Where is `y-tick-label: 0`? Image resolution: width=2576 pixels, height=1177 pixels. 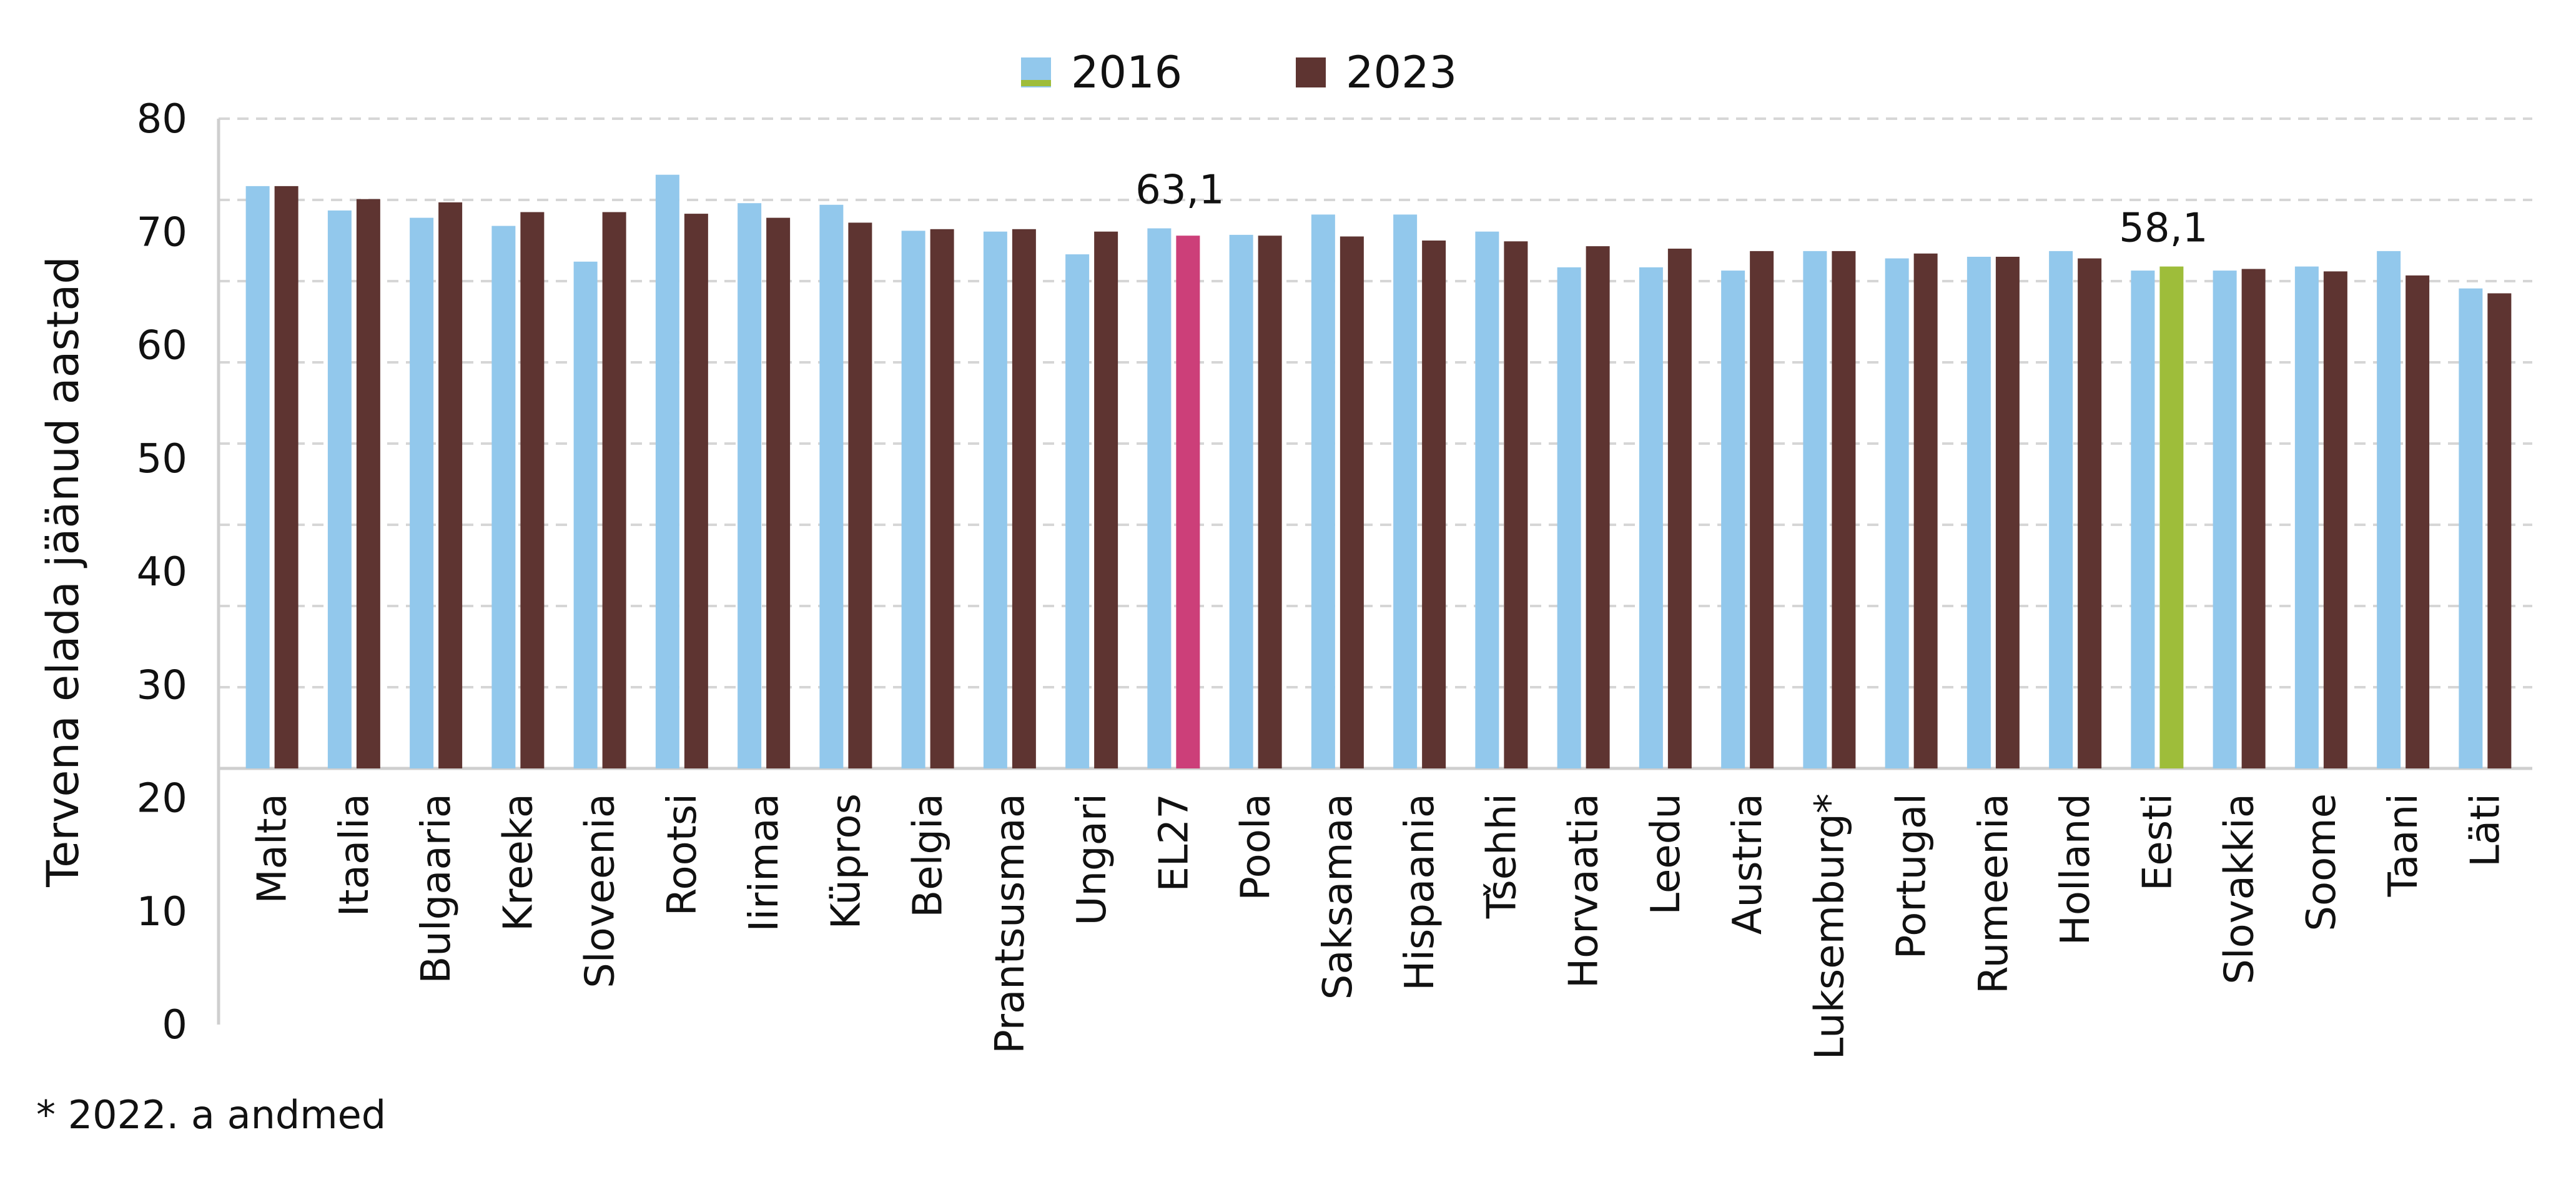 y-tick-label: 0 is located at coordinates (174, 1025).